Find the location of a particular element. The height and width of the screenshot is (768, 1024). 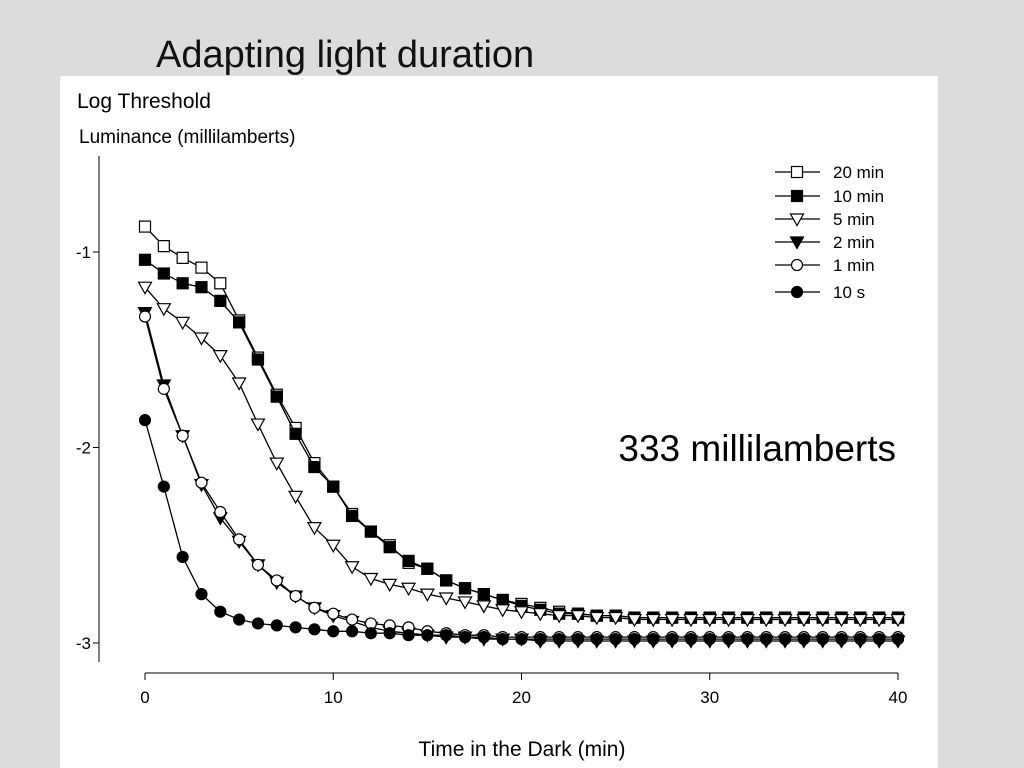

x-axis-label: Time in the Dark (min) is located at coordinates (522, 749).